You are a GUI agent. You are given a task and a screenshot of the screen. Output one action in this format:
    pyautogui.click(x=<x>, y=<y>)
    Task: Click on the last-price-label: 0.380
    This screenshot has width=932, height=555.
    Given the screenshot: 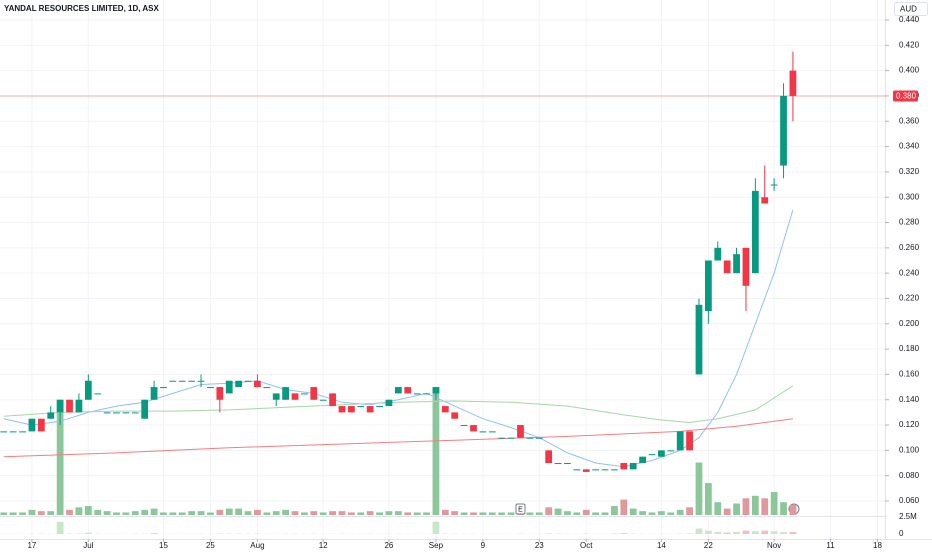 What is the action you would take?
    pyautogui.click(x=906, y=96)
    